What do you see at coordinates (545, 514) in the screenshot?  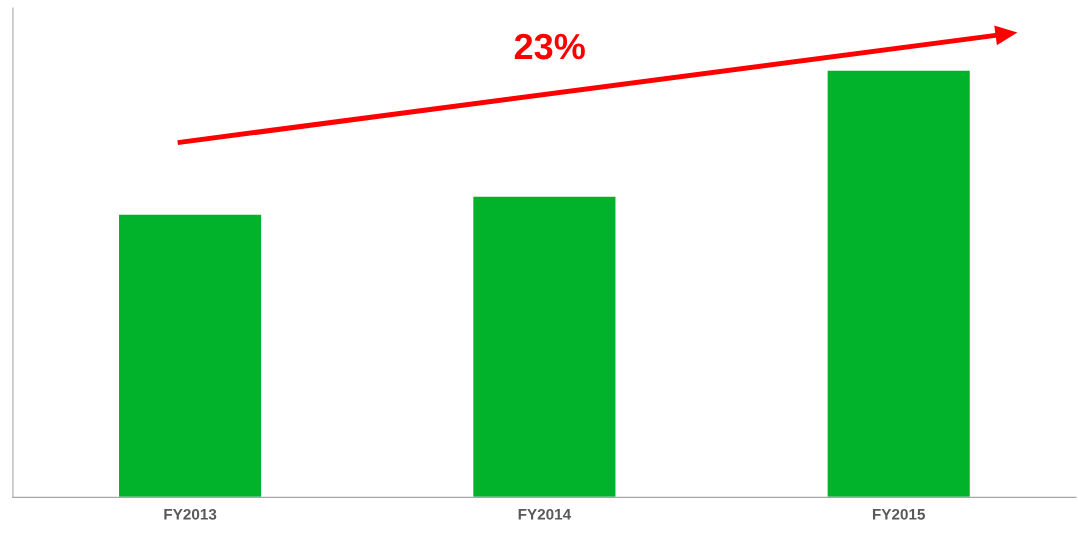 I see `x-tick-label: FY2014` at bounding box center [545, 514].